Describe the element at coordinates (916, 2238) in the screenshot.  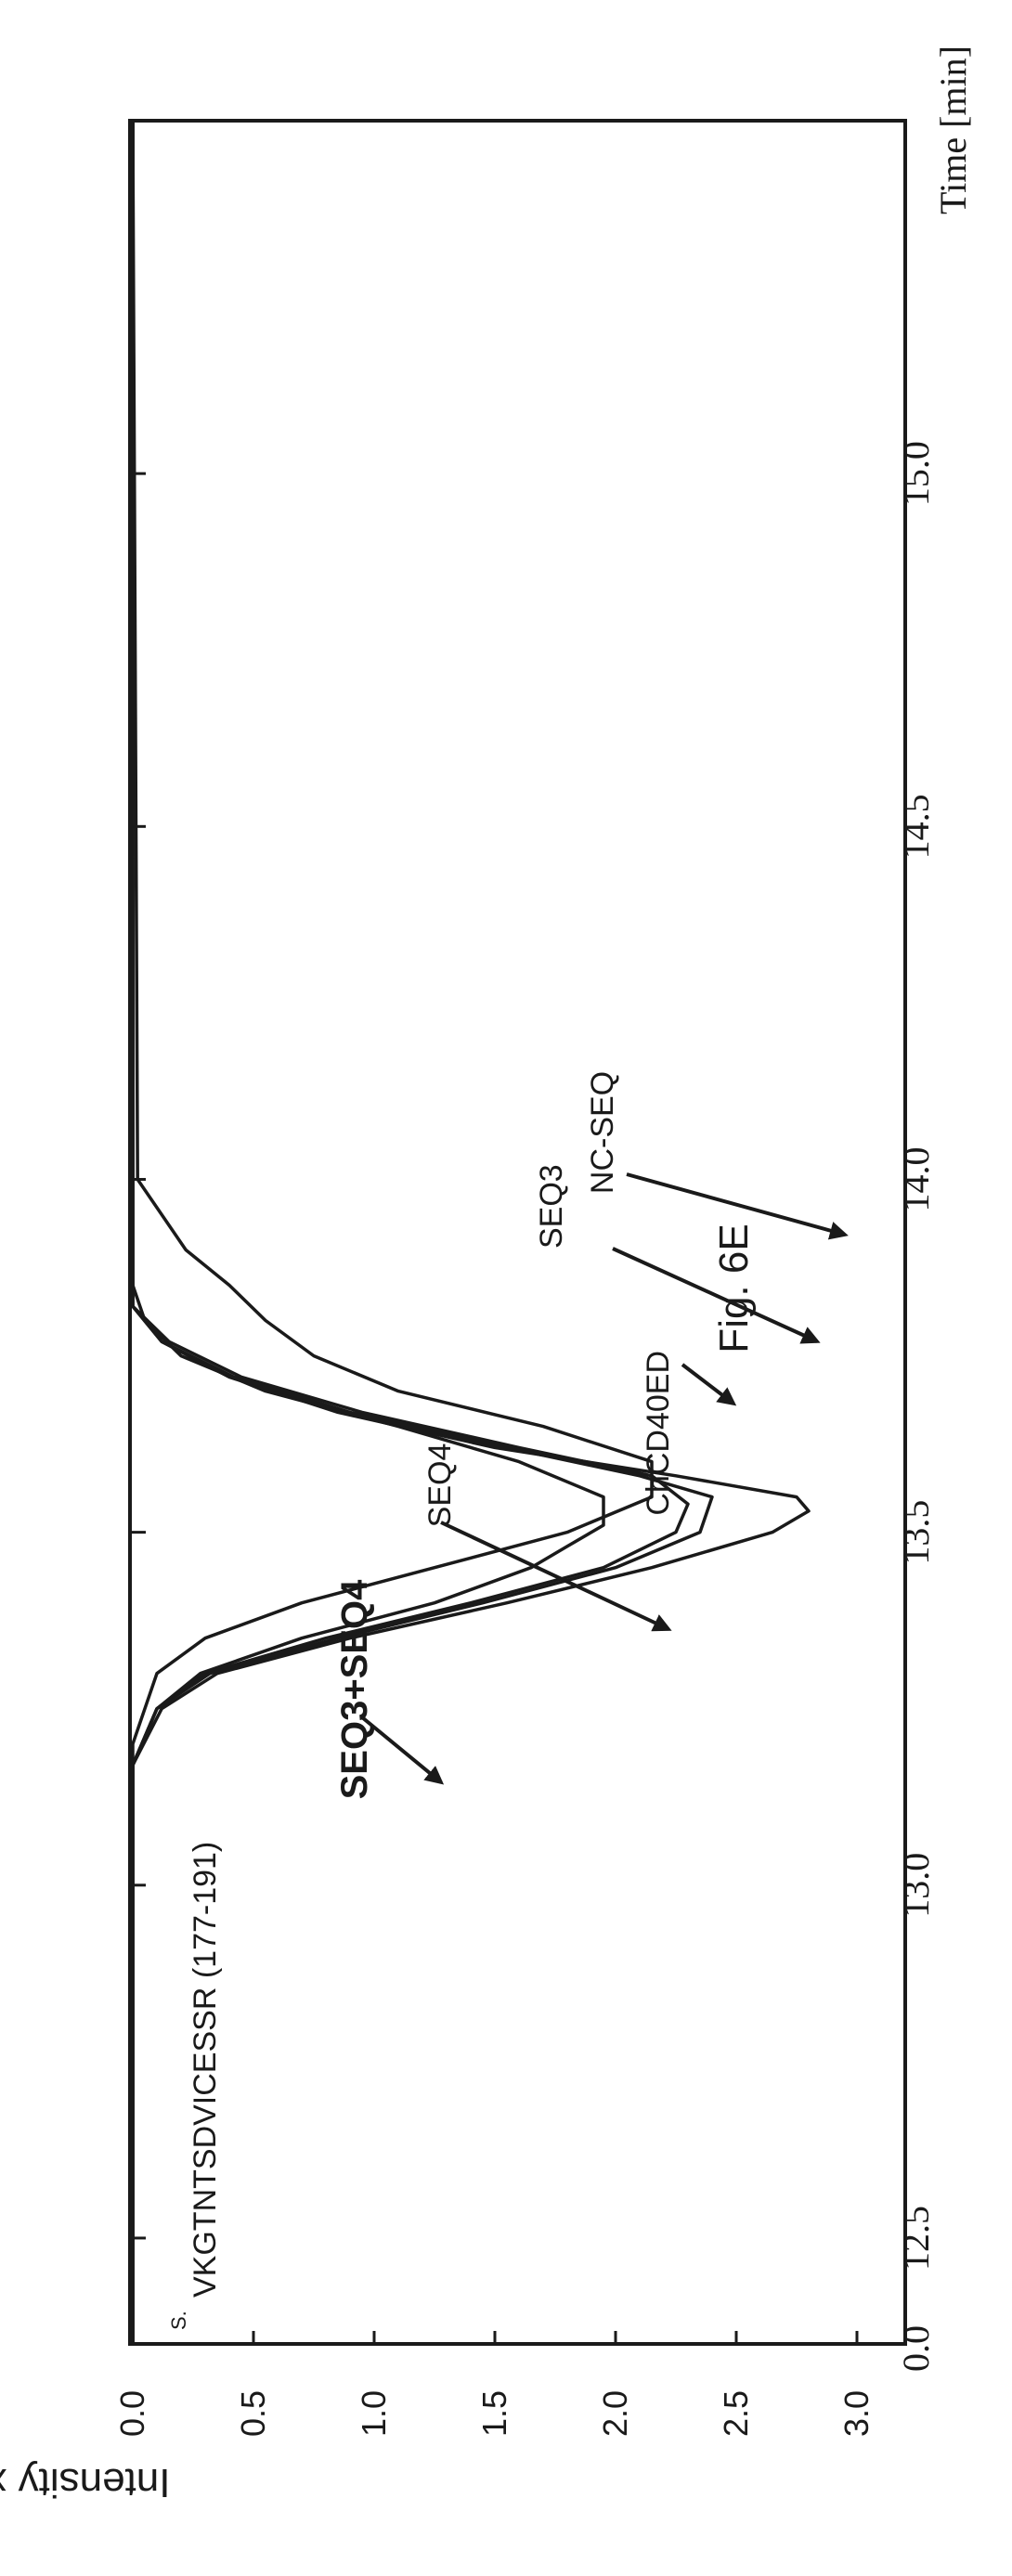
I see `x-tick-label: 12.5` at that location.